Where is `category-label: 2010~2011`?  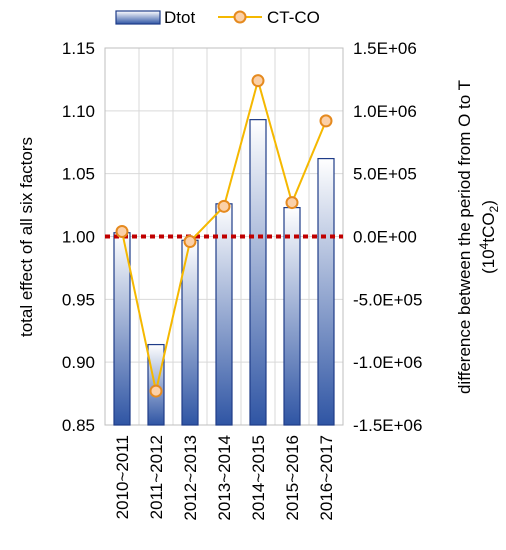 category-label: 2010~2011 is located at coordinates (122, 477).